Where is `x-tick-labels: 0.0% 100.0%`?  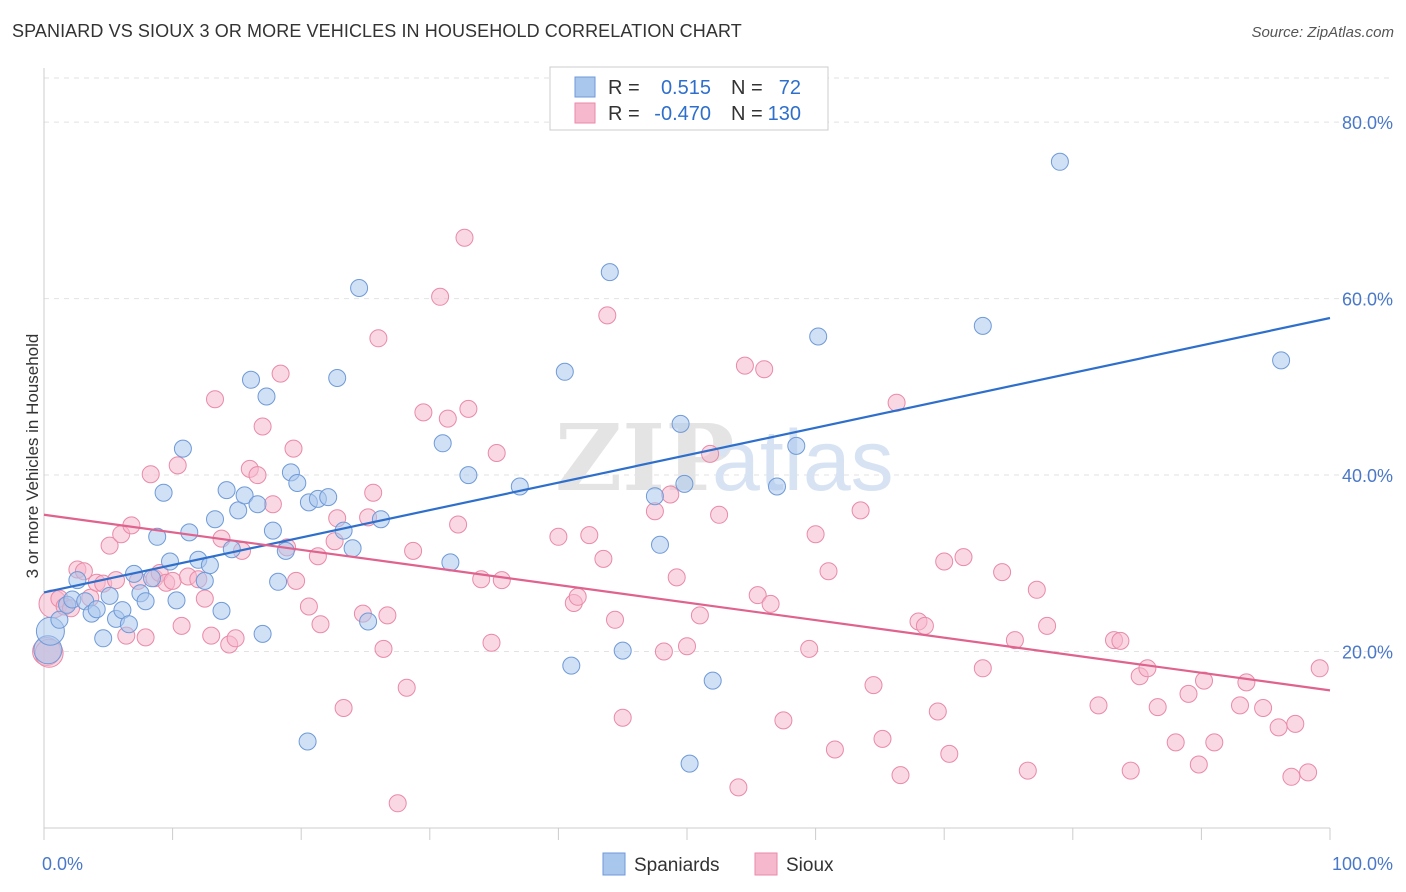 x-tick-labels: 0.0% 100.0% is located at coordinates (717, 864).